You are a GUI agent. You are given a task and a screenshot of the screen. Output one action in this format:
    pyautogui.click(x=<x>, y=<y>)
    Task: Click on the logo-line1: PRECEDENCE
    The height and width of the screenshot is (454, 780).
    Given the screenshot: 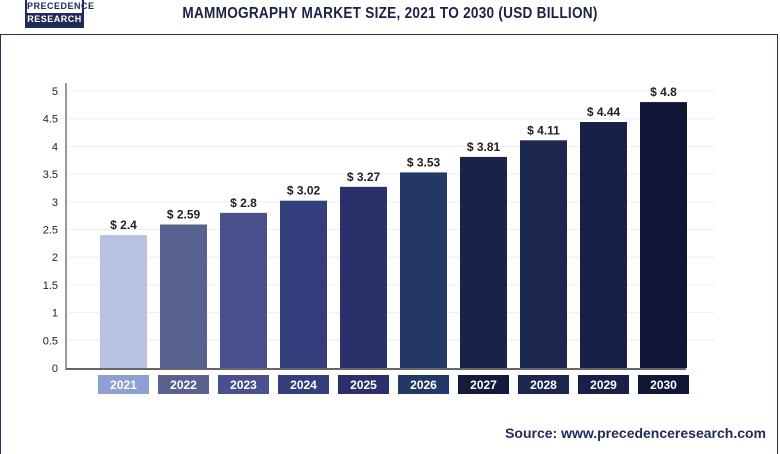 What is the action you would take?
    pyautogui.click(x=61, y=6)
    